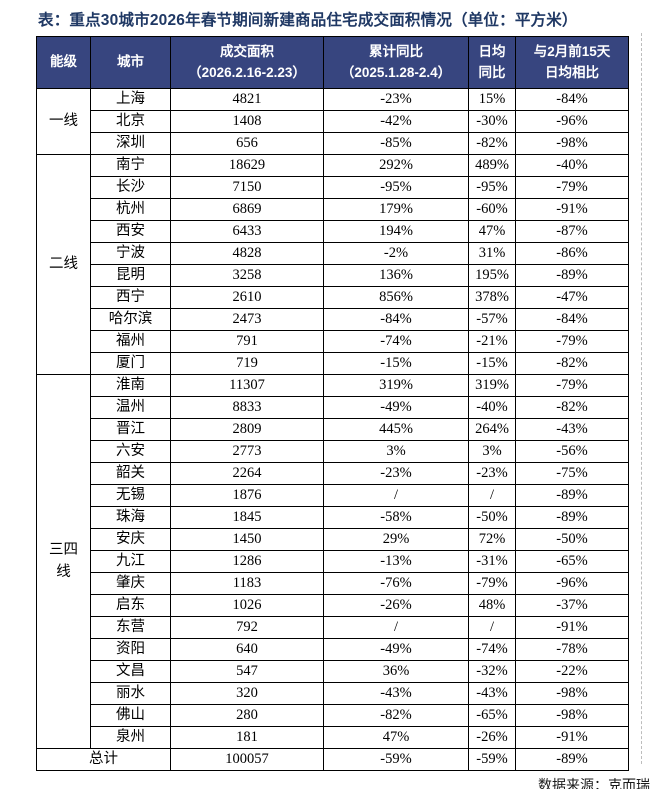  What do you see at coordinates (247, 165) in the screenshot?
I see `area-cell: 18629` at bounding box center [247, 165].